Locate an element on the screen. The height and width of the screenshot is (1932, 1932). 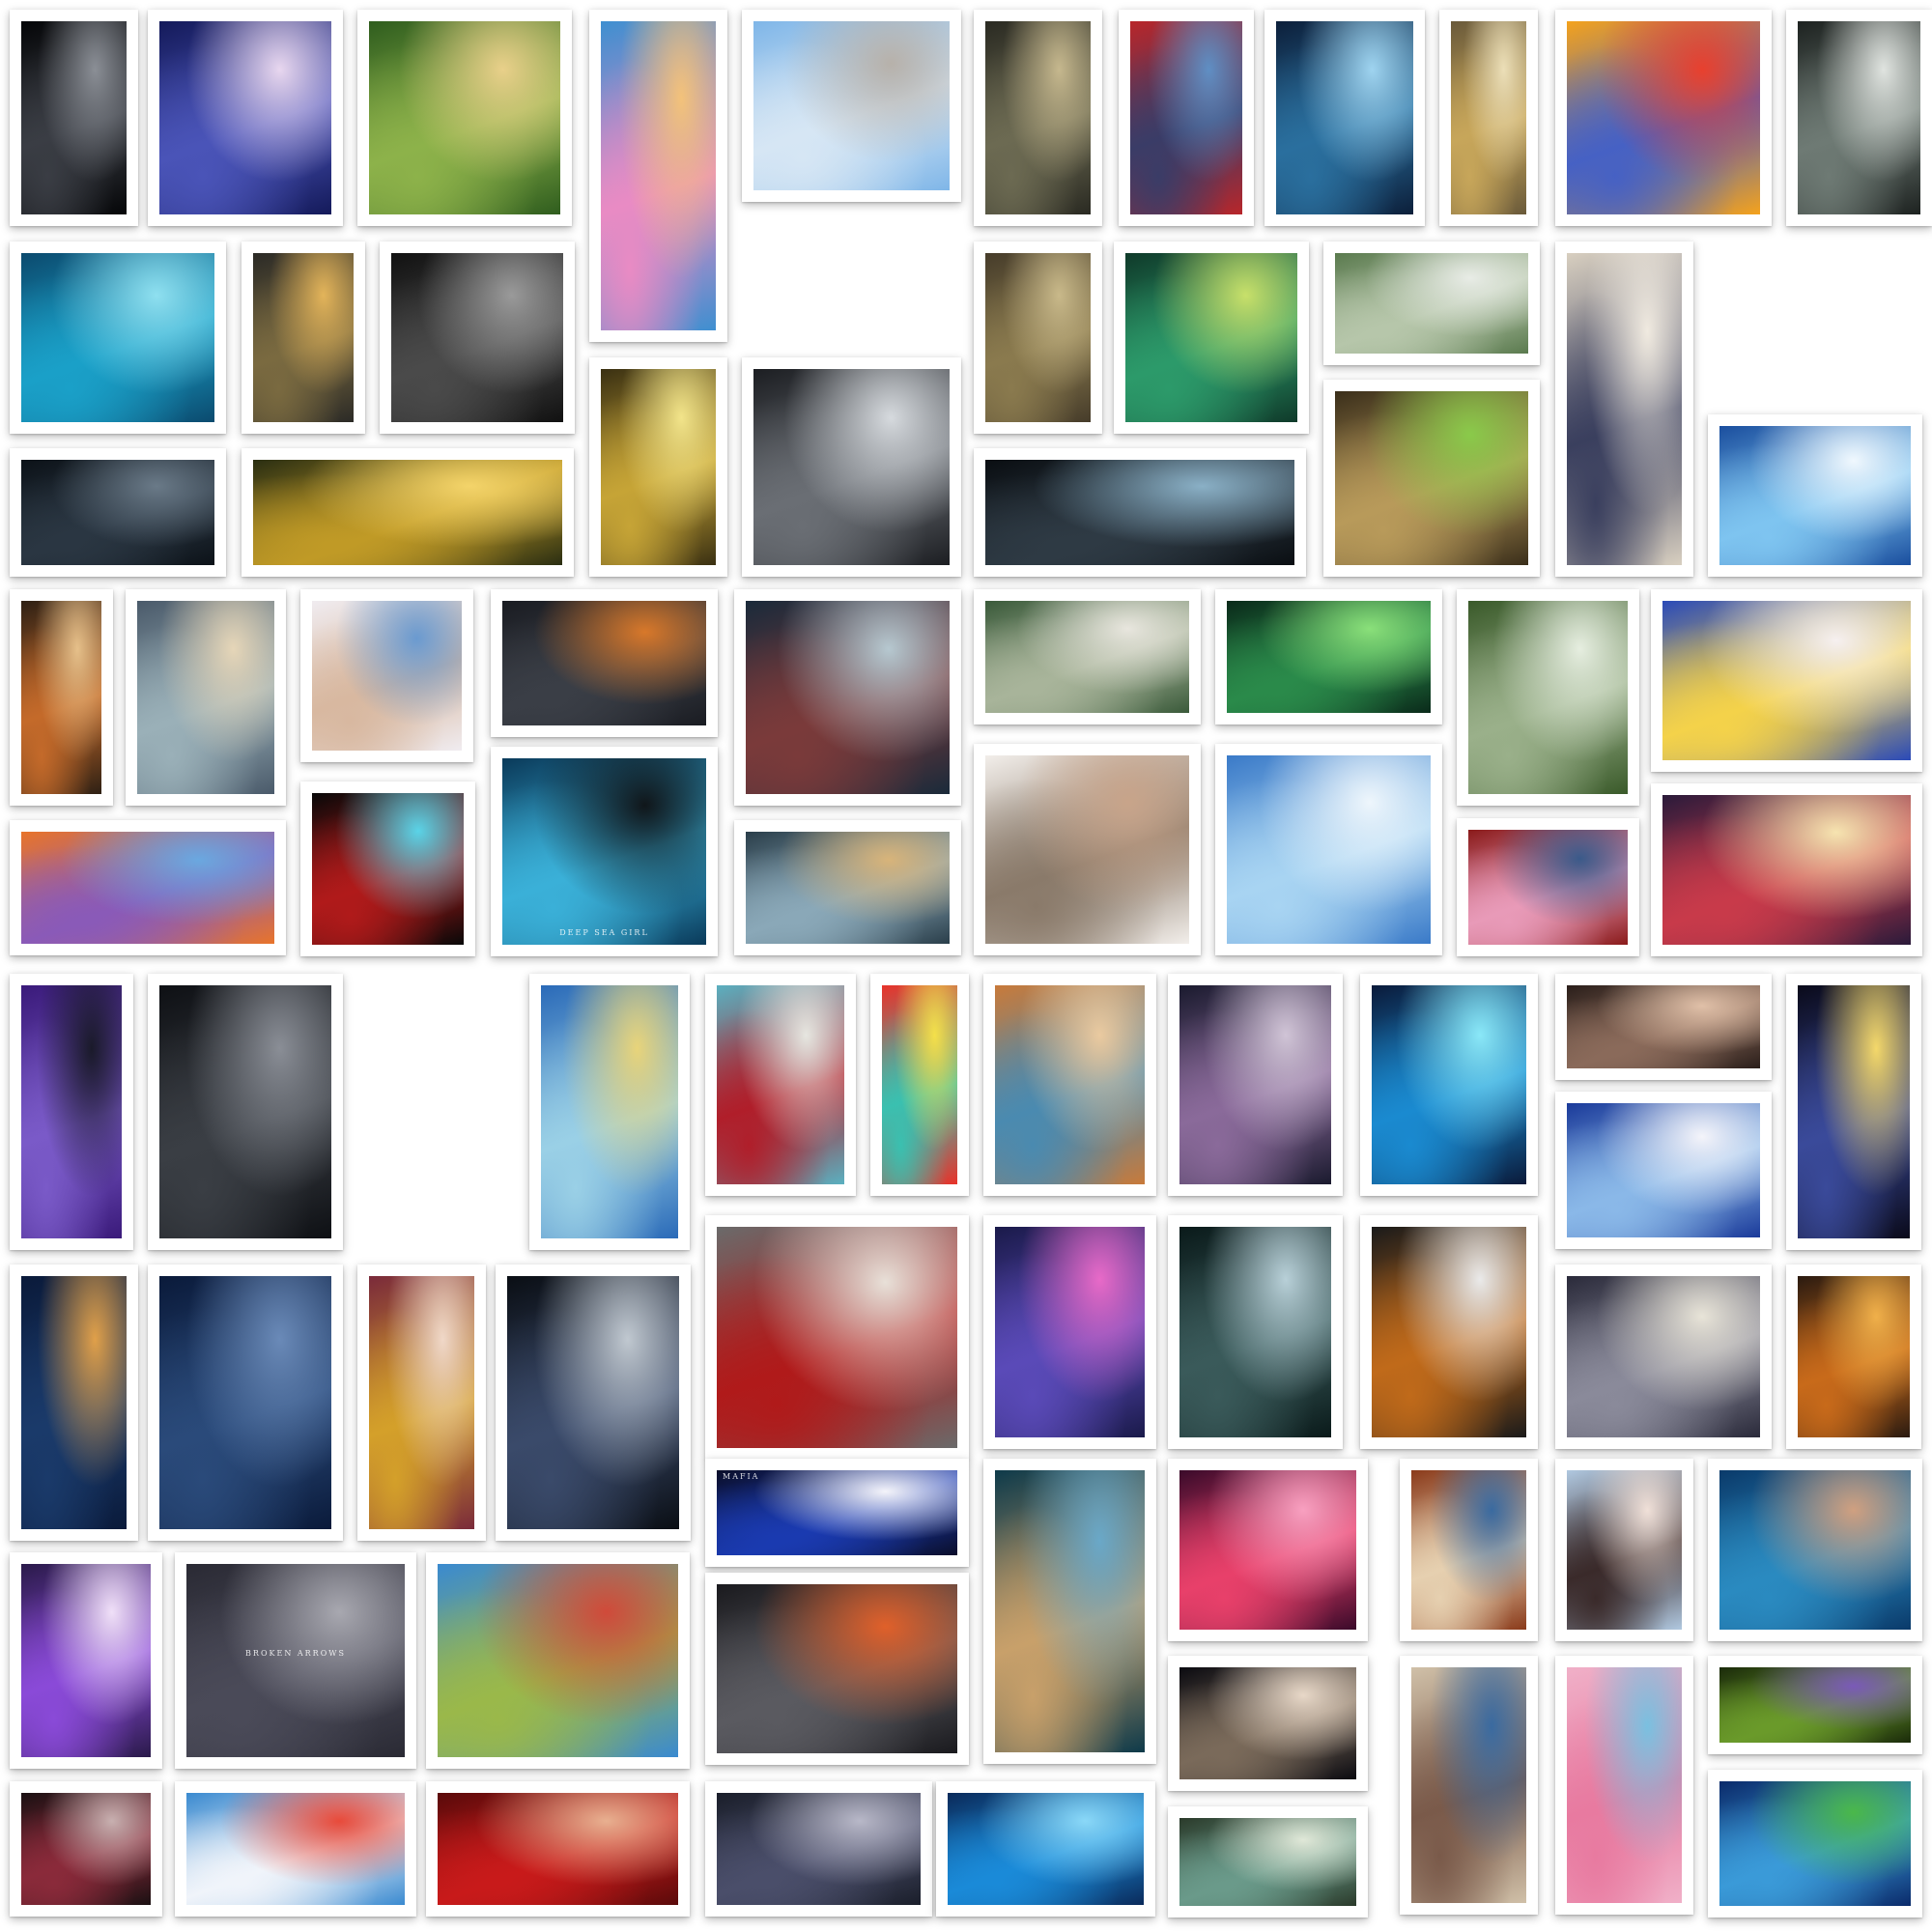
artwork-caption: DEEP SEA GIRL is located at coordinates (604, 932).